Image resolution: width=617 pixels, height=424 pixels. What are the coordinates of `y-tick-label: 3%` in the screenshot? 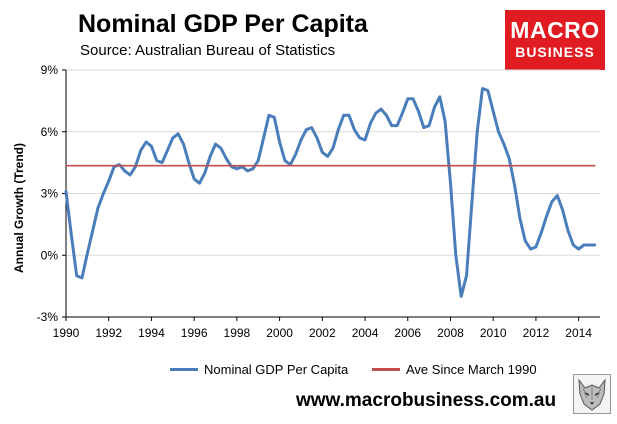 It's located at (50, 194).